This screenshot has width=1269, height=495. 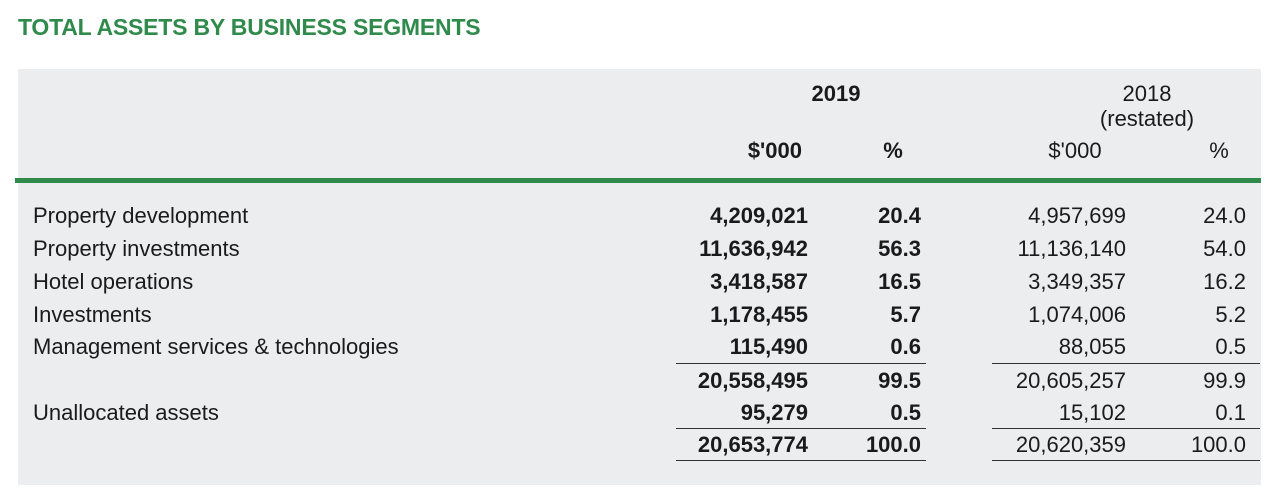 What do you see at coordinates (905, 346) in the screenshot?
I see `pct-2019: 0.6` at bounding box center [905, 346].